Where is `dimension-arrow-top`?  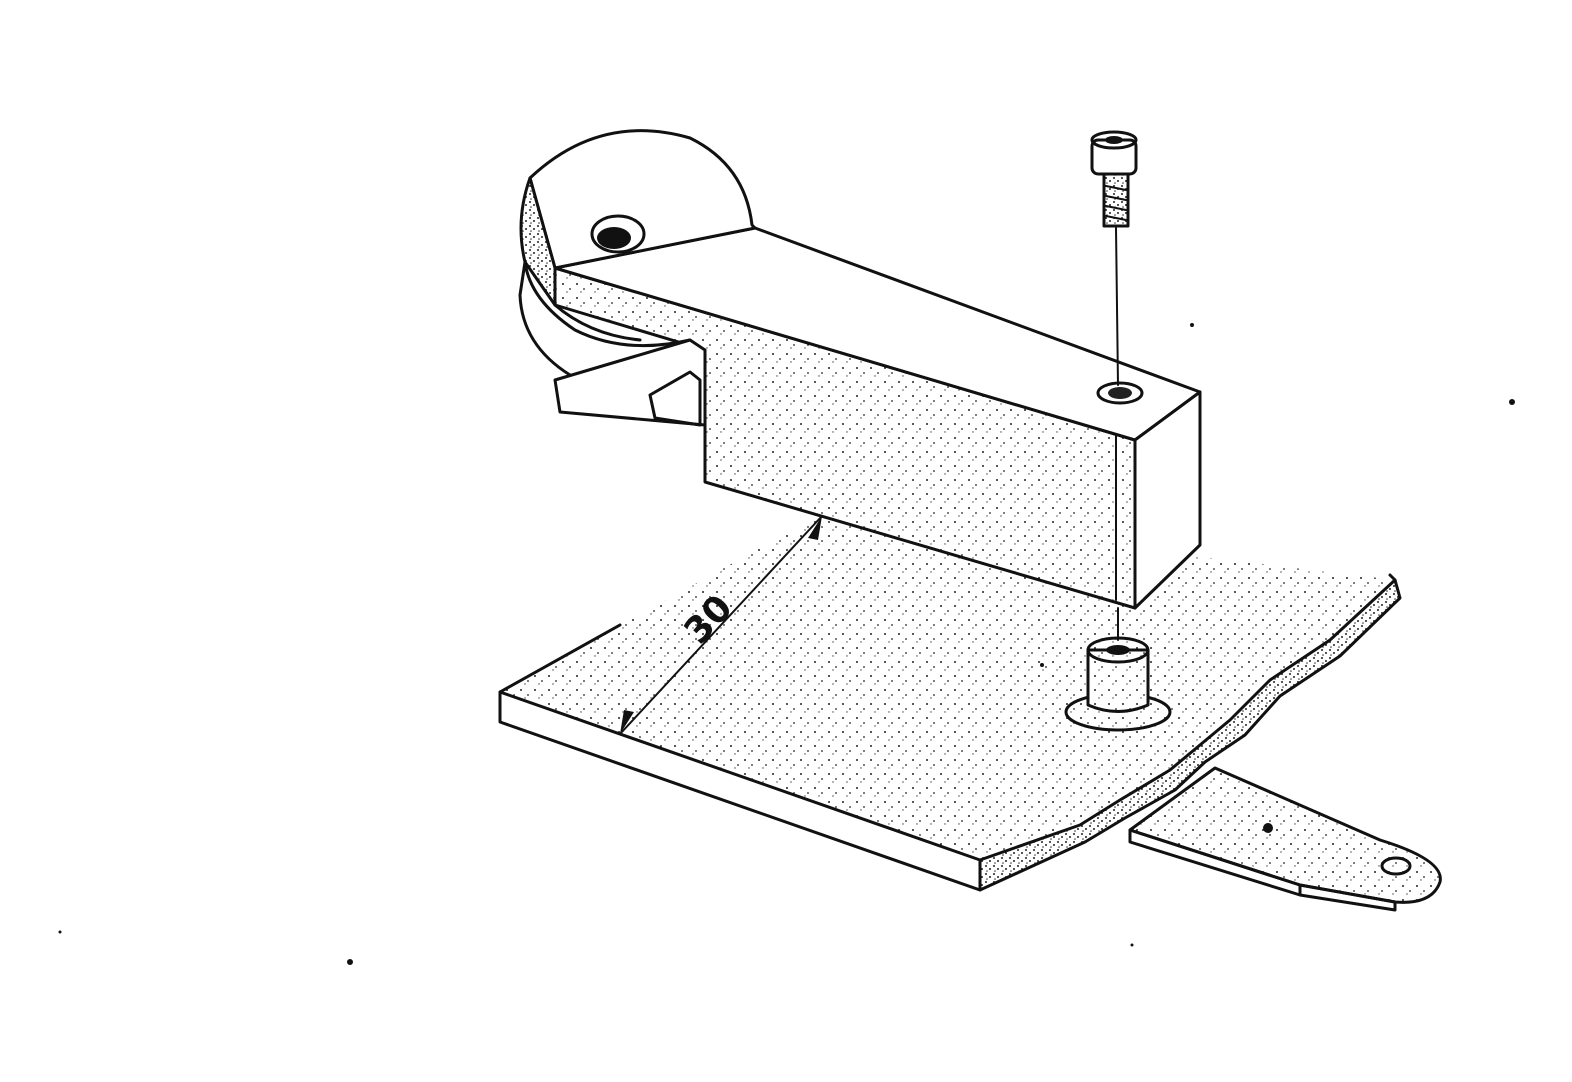
dimension-arrow-top is located at coordinates (815, 528).